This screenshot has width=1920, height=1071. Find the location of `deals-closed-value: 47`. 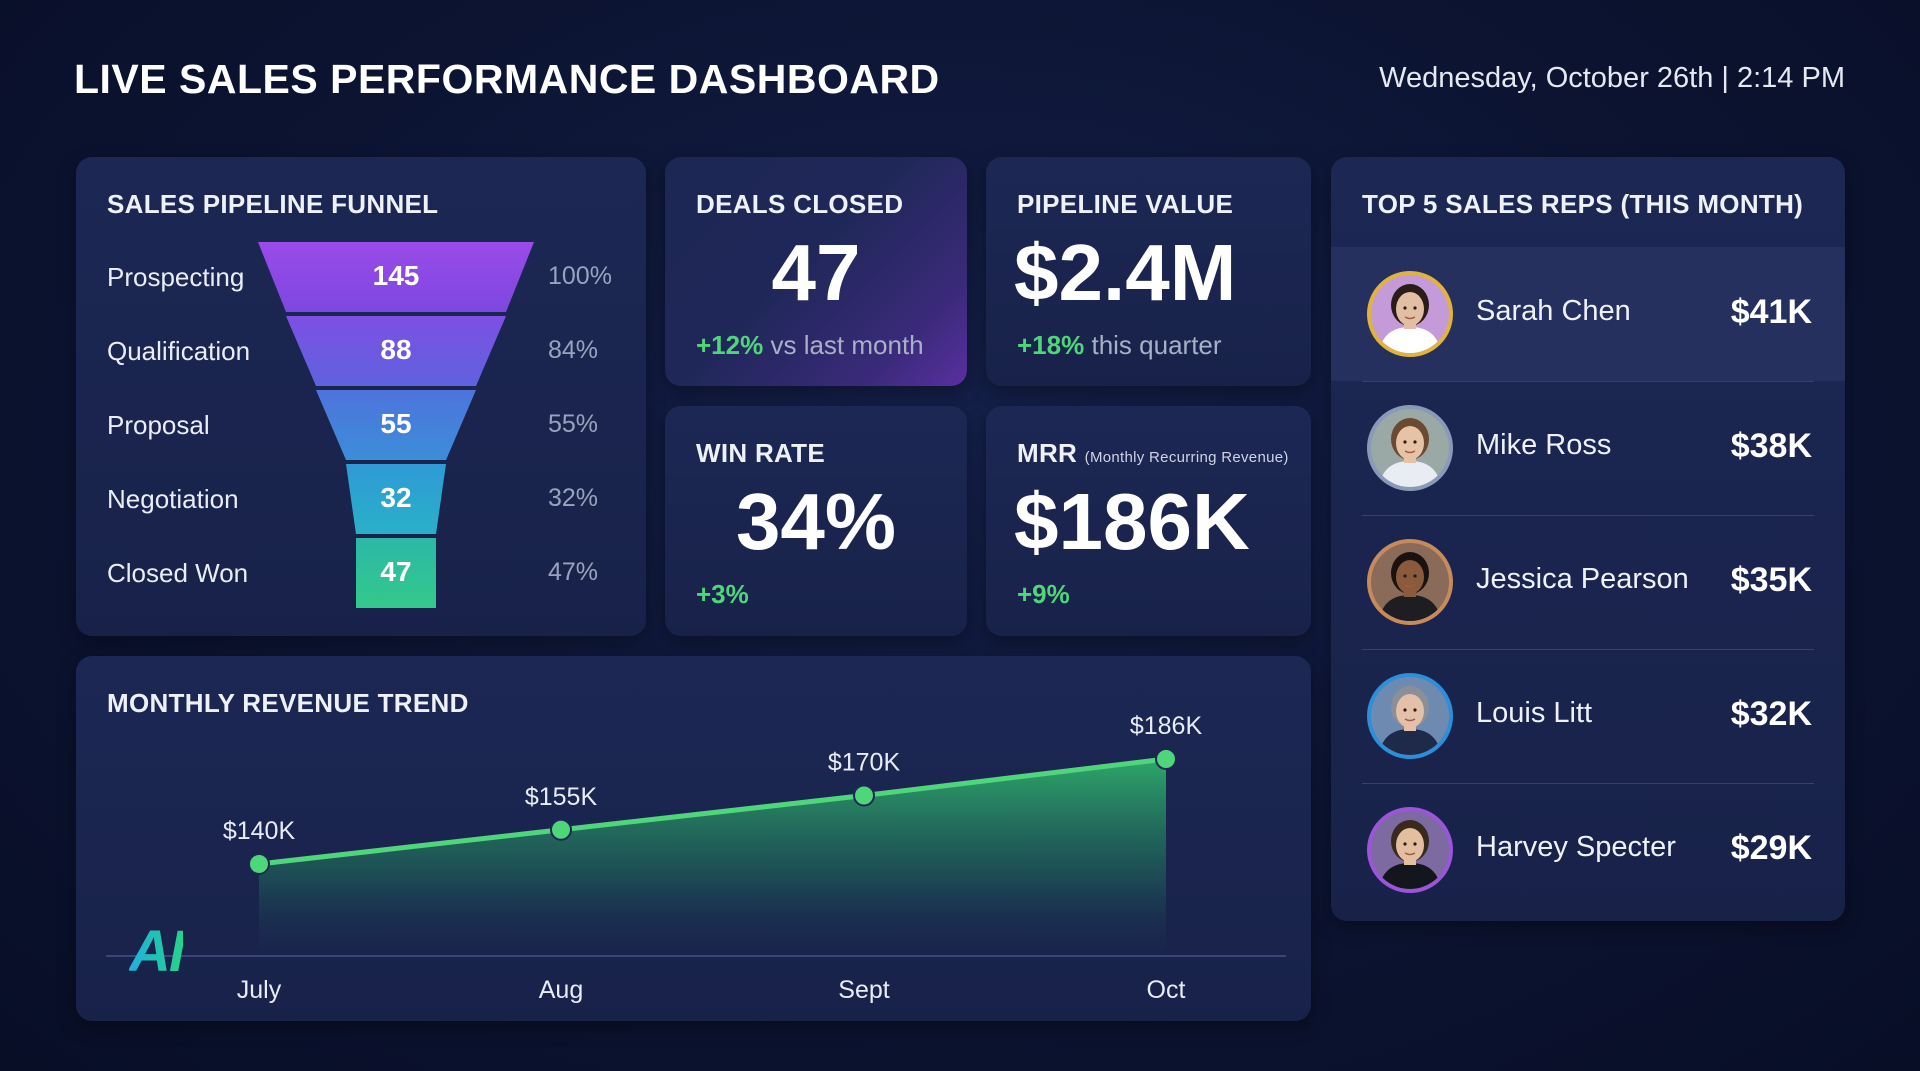

deals-closed-value: 47 is located at coordinates (816, 272).